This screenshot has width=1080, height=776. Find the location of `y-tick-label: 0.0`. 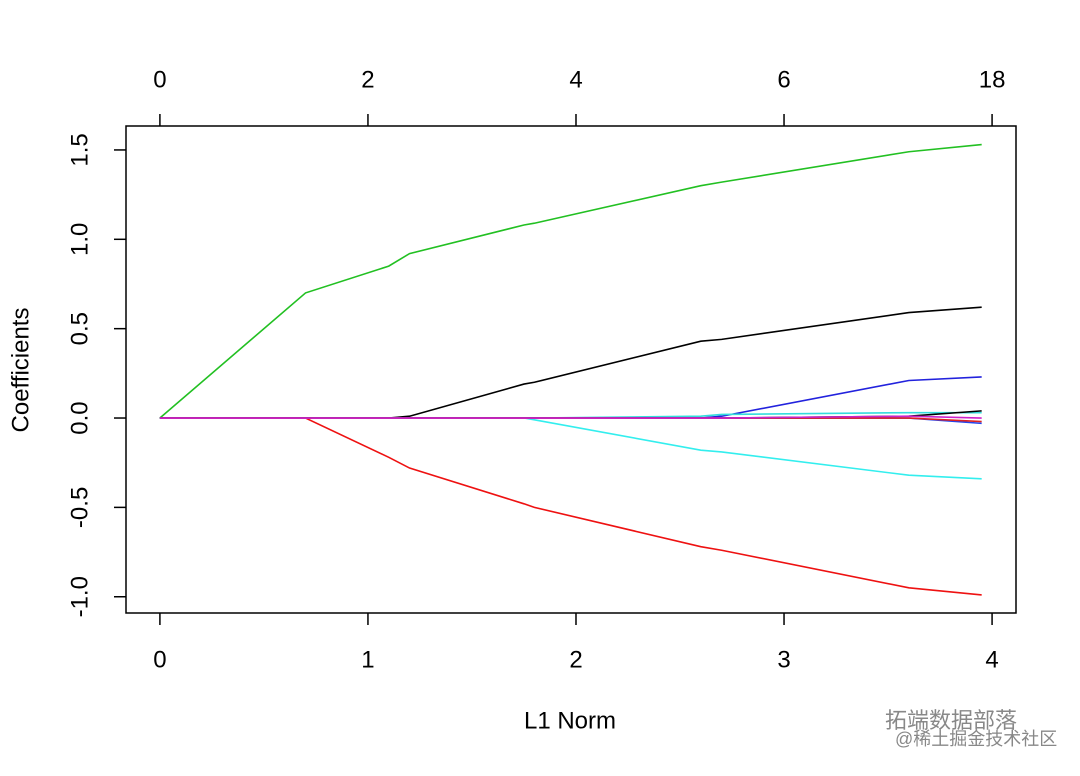

y-tick-label: 0.0 is located at coordinates (79, 417).